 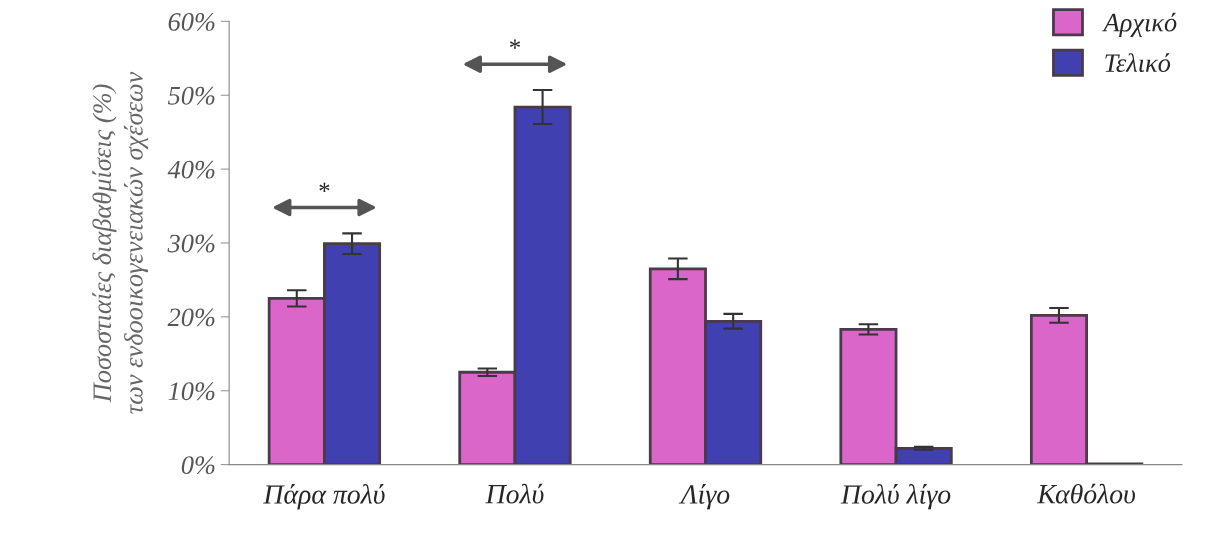 I want to click on y-tick-label: 10%, so click(x=191, y=391).